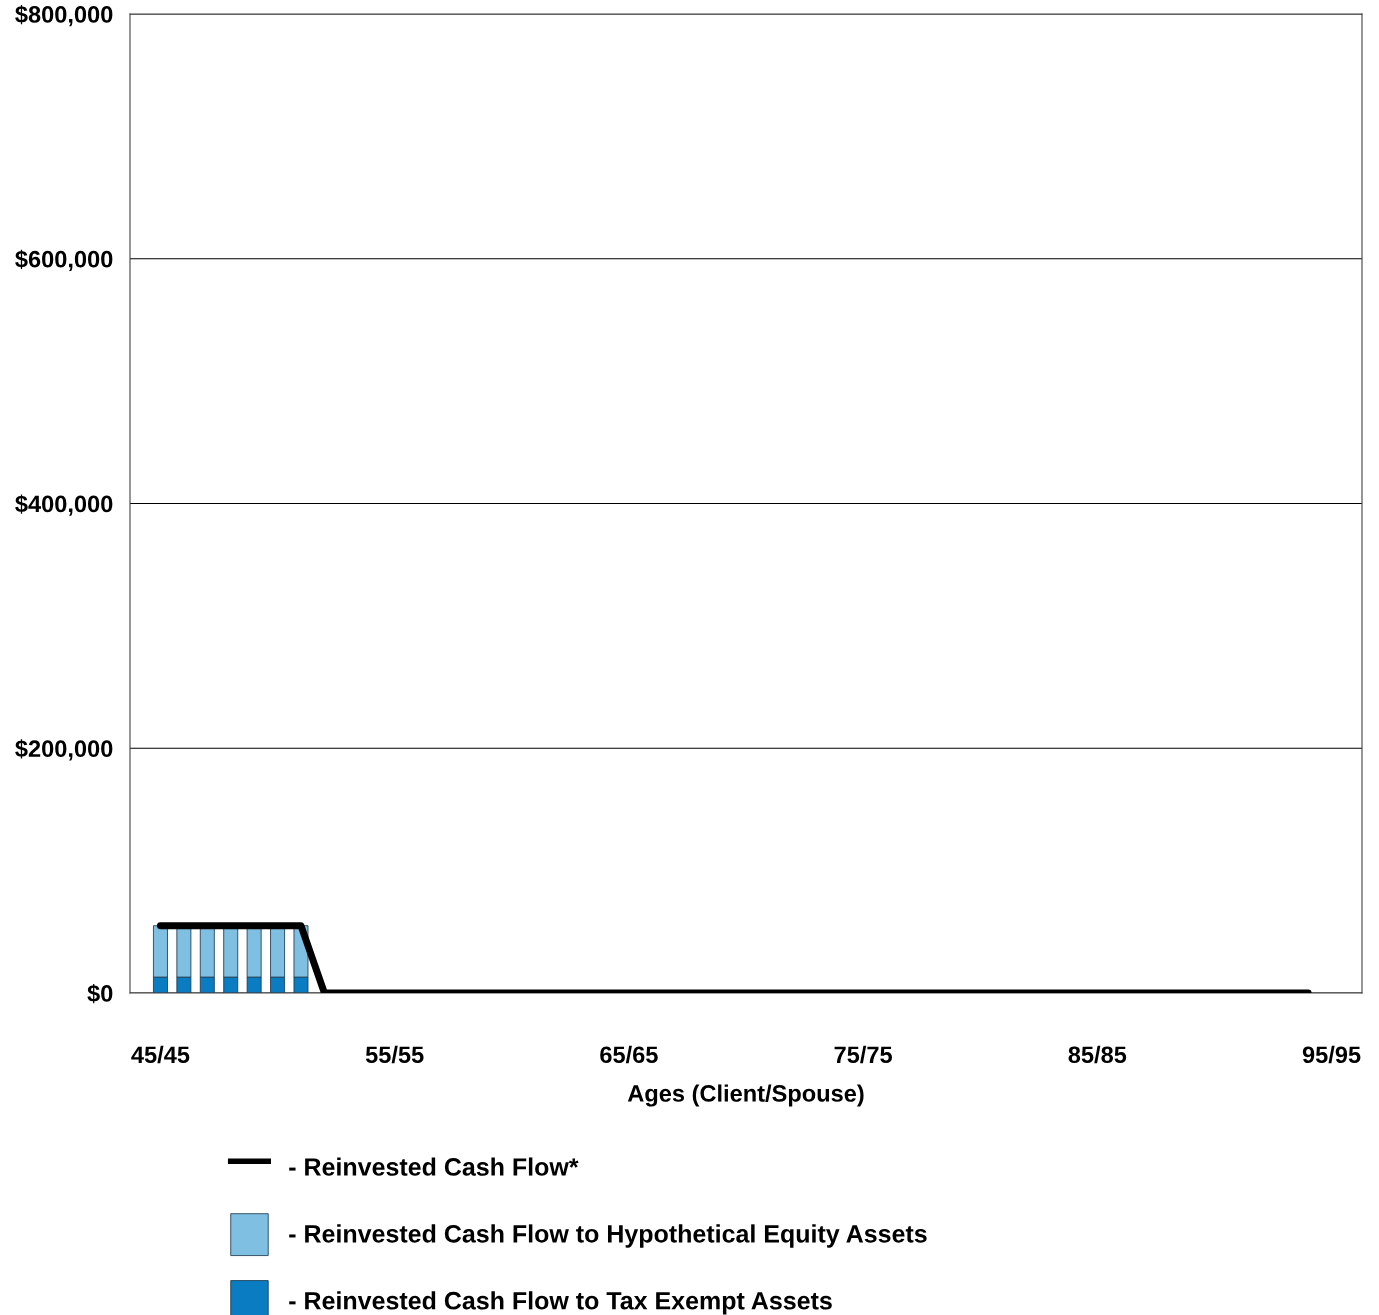  What do you see at coordinates (64, 505) in the screenshot?
I see `y-tick-label: $400,000` at bounding box center [64, 505].